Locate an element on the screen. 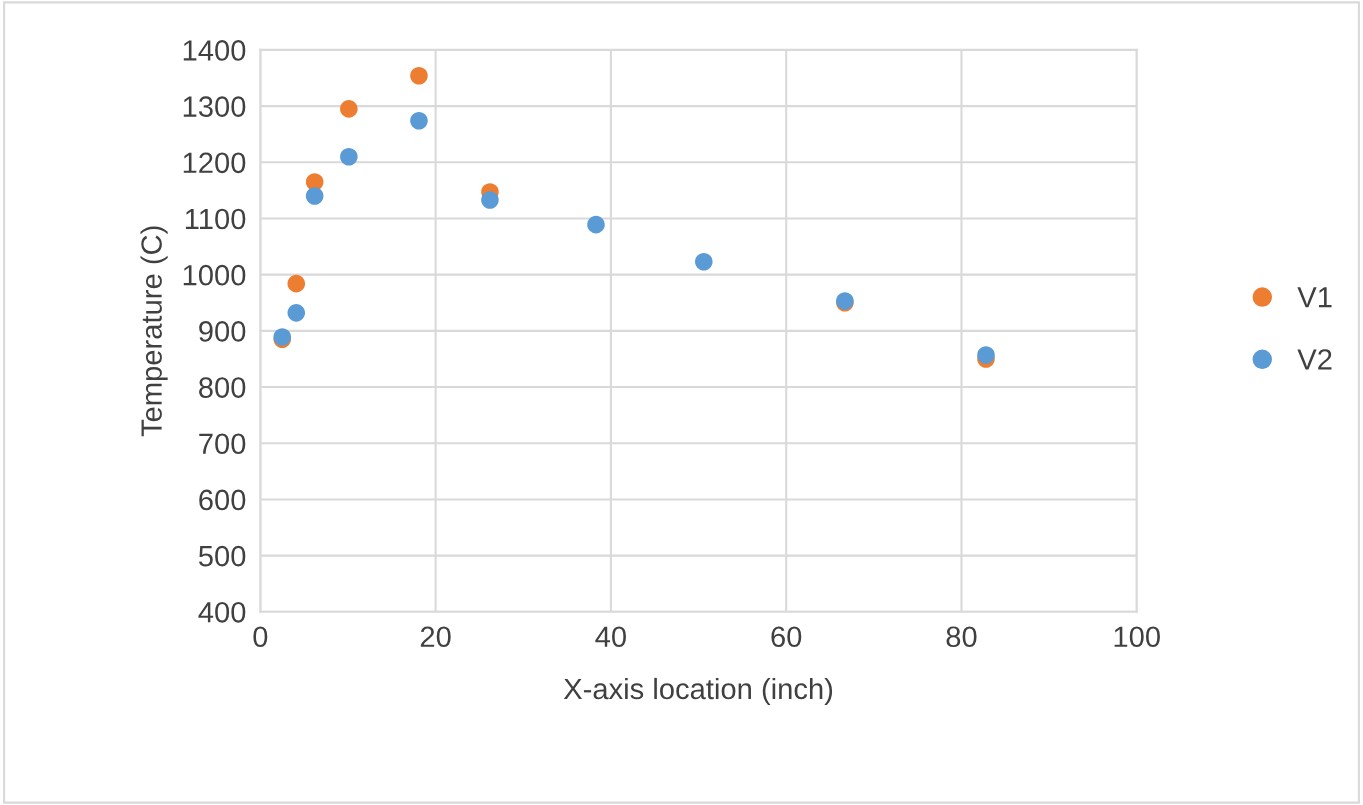  x-tick-label: 0 is located at coordinates (260, 637).